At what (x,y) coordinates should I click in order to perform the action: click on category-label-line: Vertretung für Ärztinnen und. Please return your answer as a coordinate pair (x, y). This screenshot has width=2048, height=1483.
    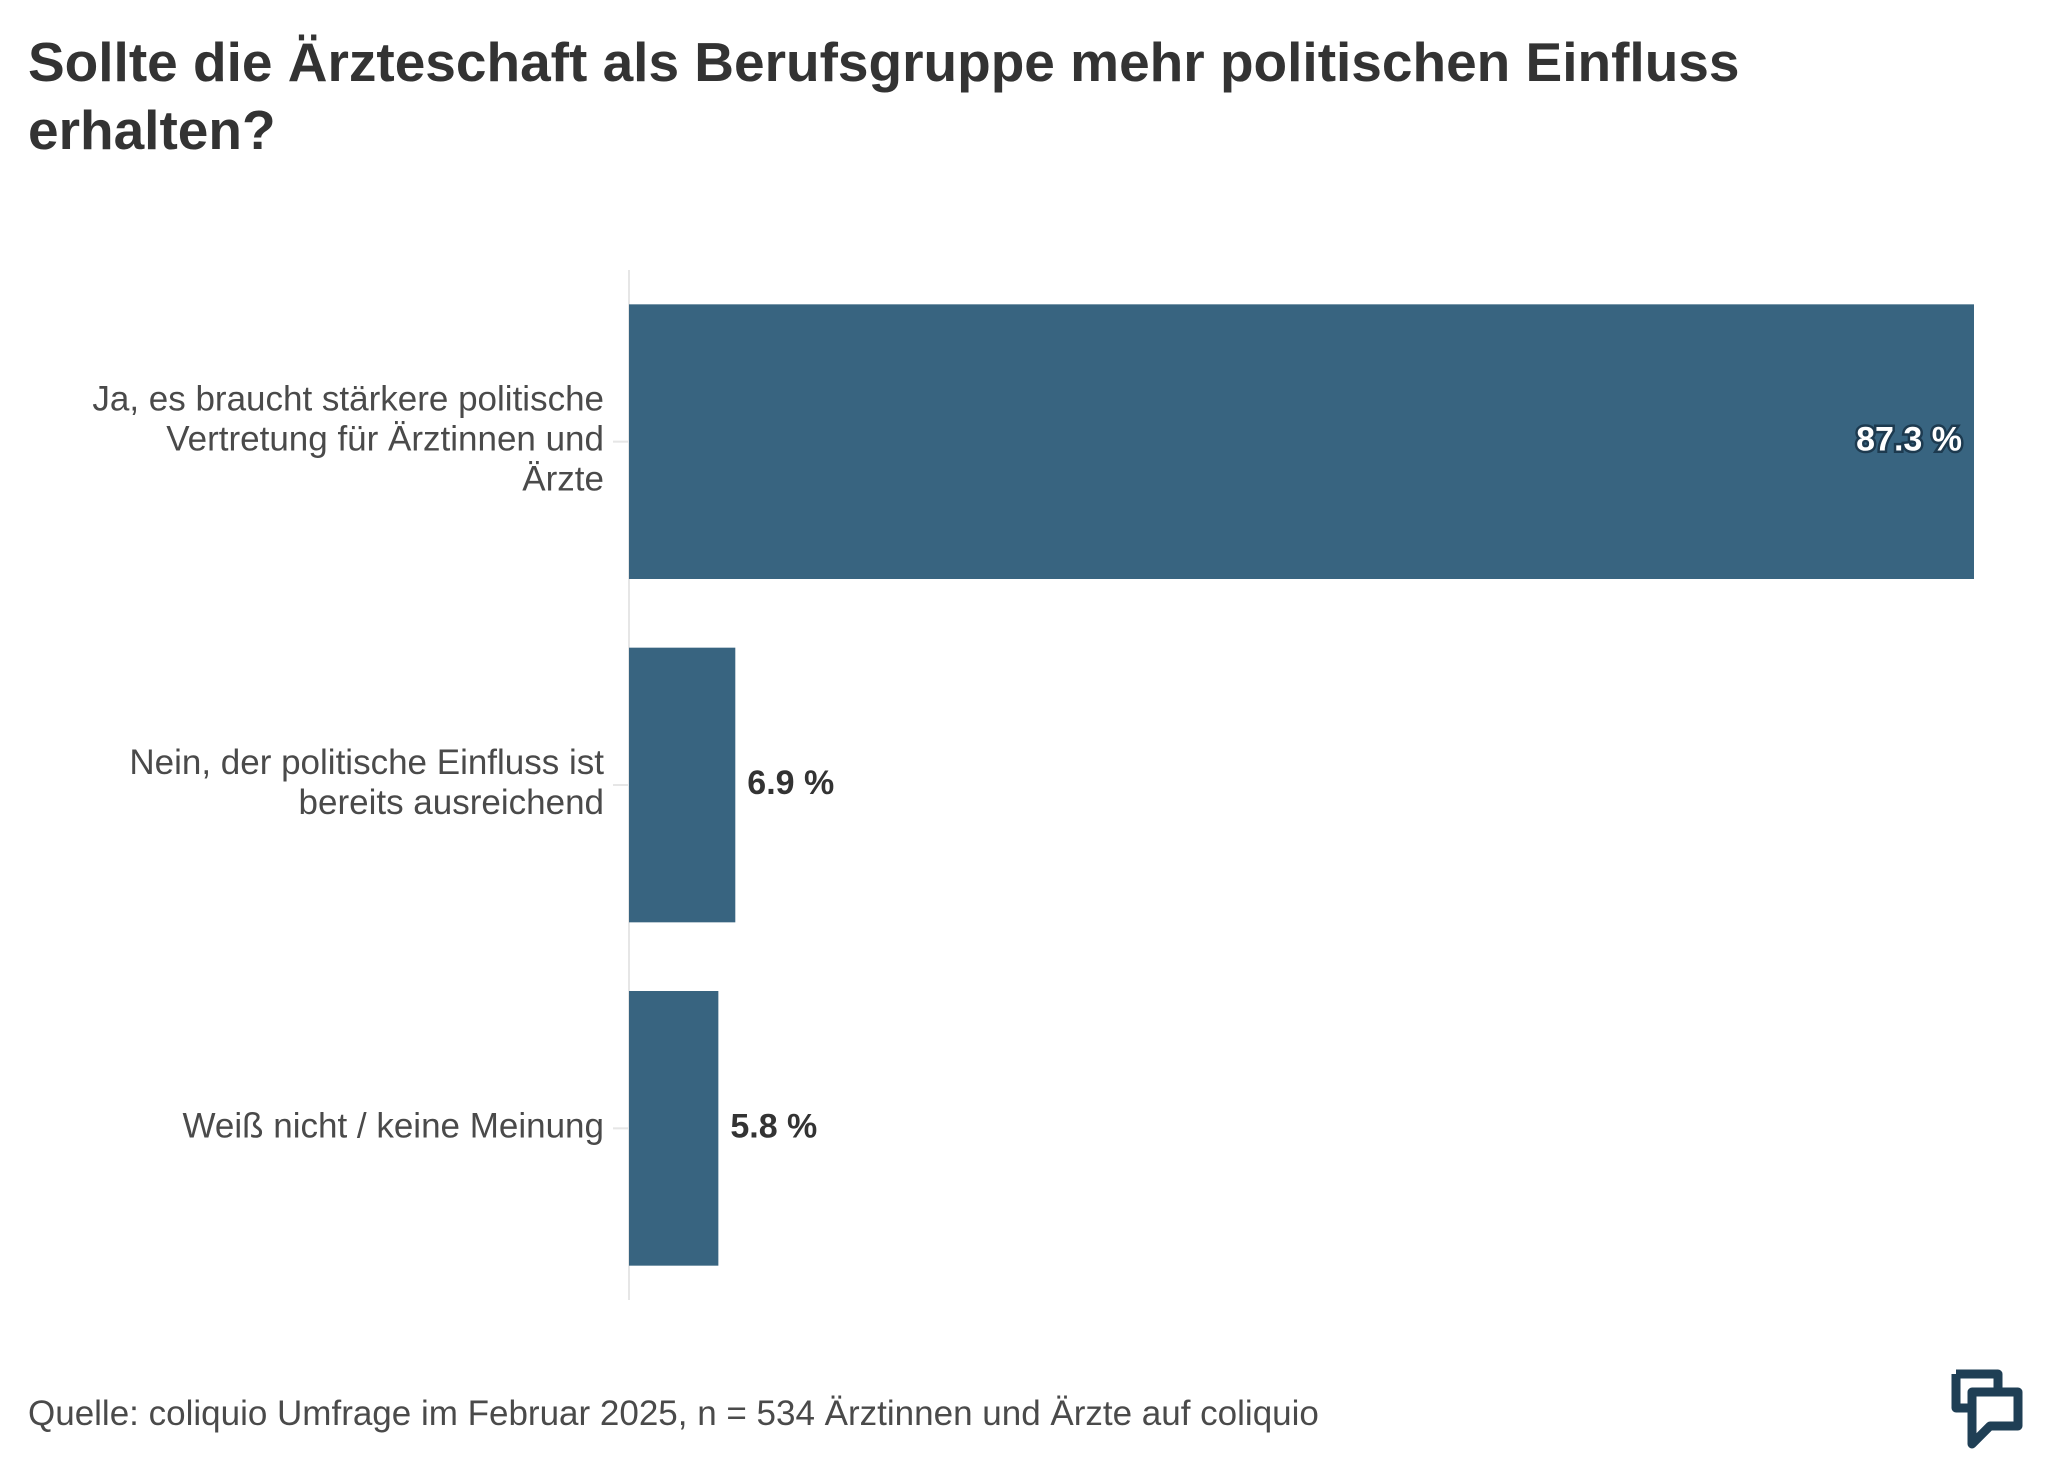
    Looking at the image, I should click on (385, 439).